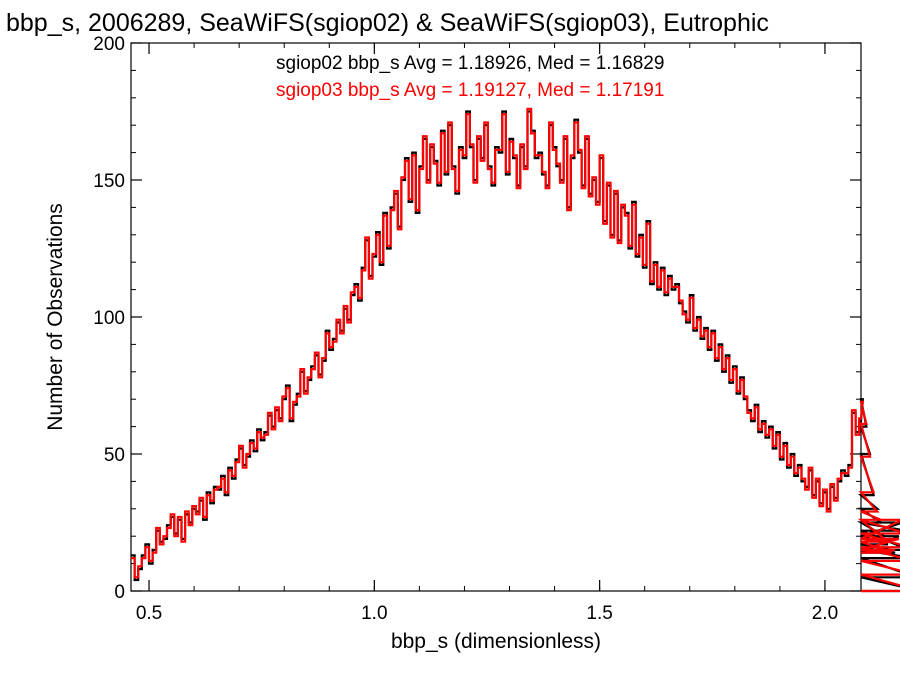 Image resolution: width=900 pixels, height=675 pixels. What do you see at coordinates (55, 317) in the screenshot?
I see `y-axis-label: Number of Observations` at bounding box center [55, 317].